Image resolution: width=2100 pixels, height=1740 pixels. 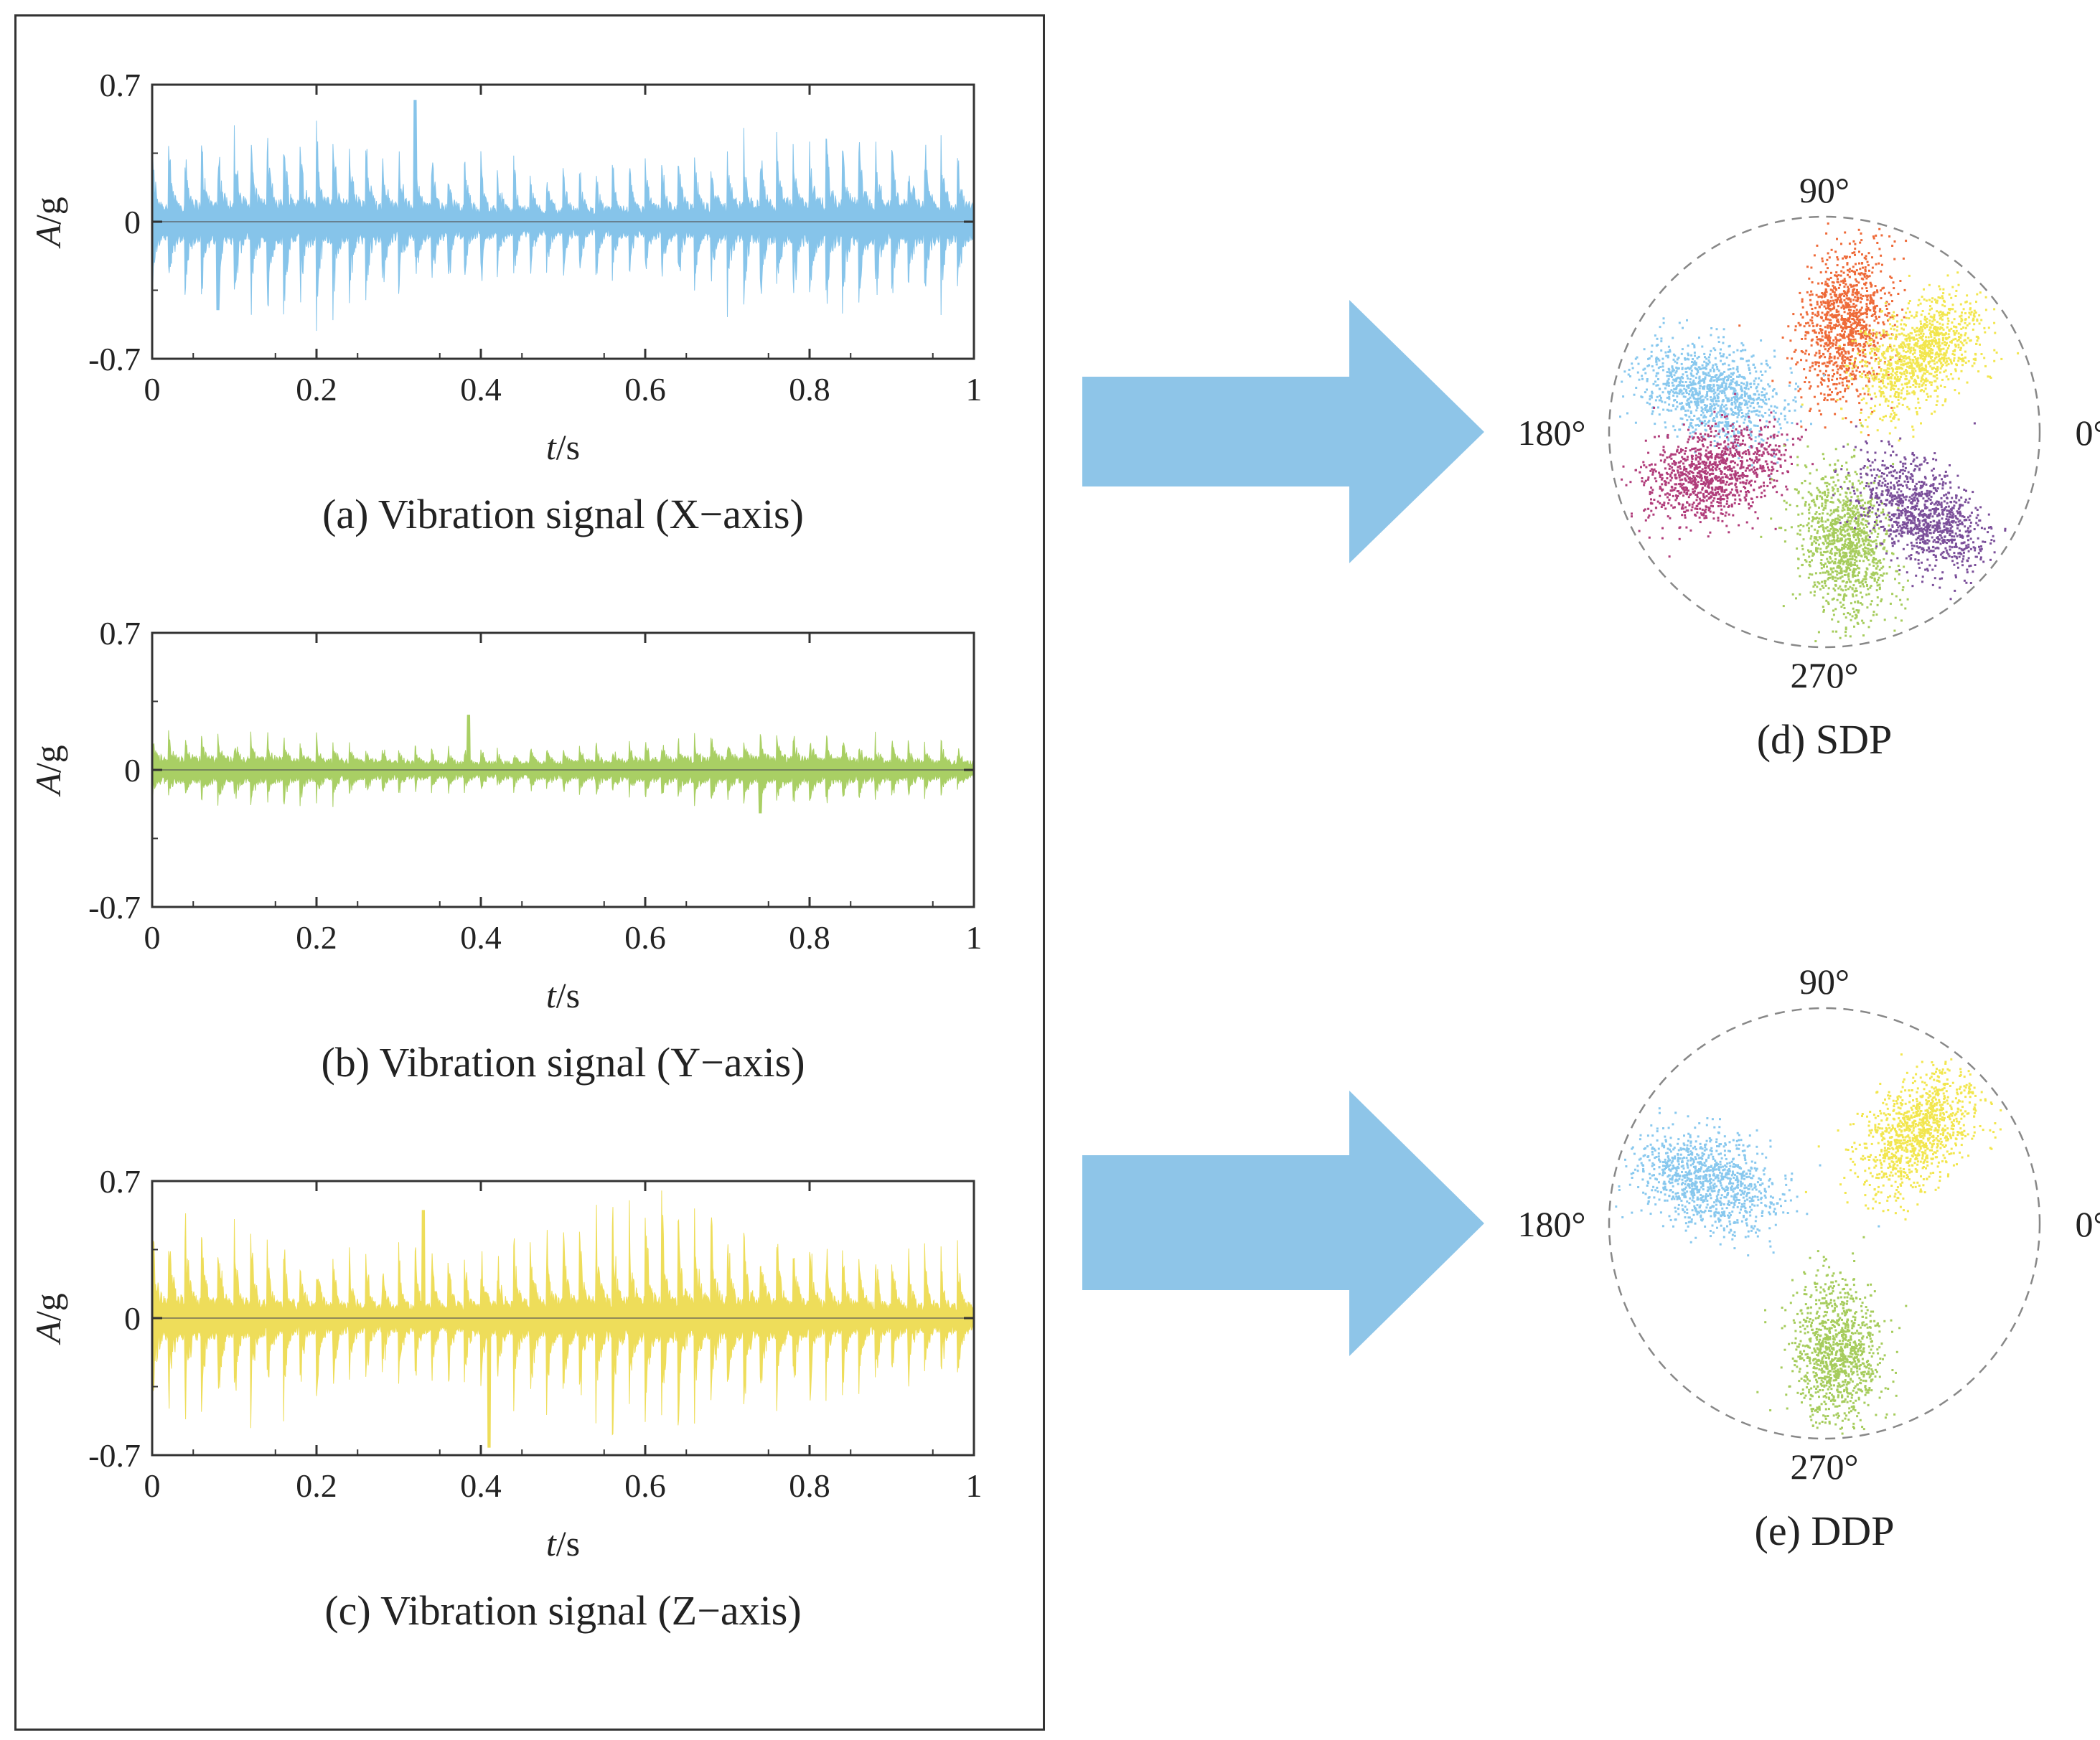 What do you see at coordinates (974, 1486) in the screenshot?
I see `x-tick-label-c: 1` at bounding box center [974, 1486].